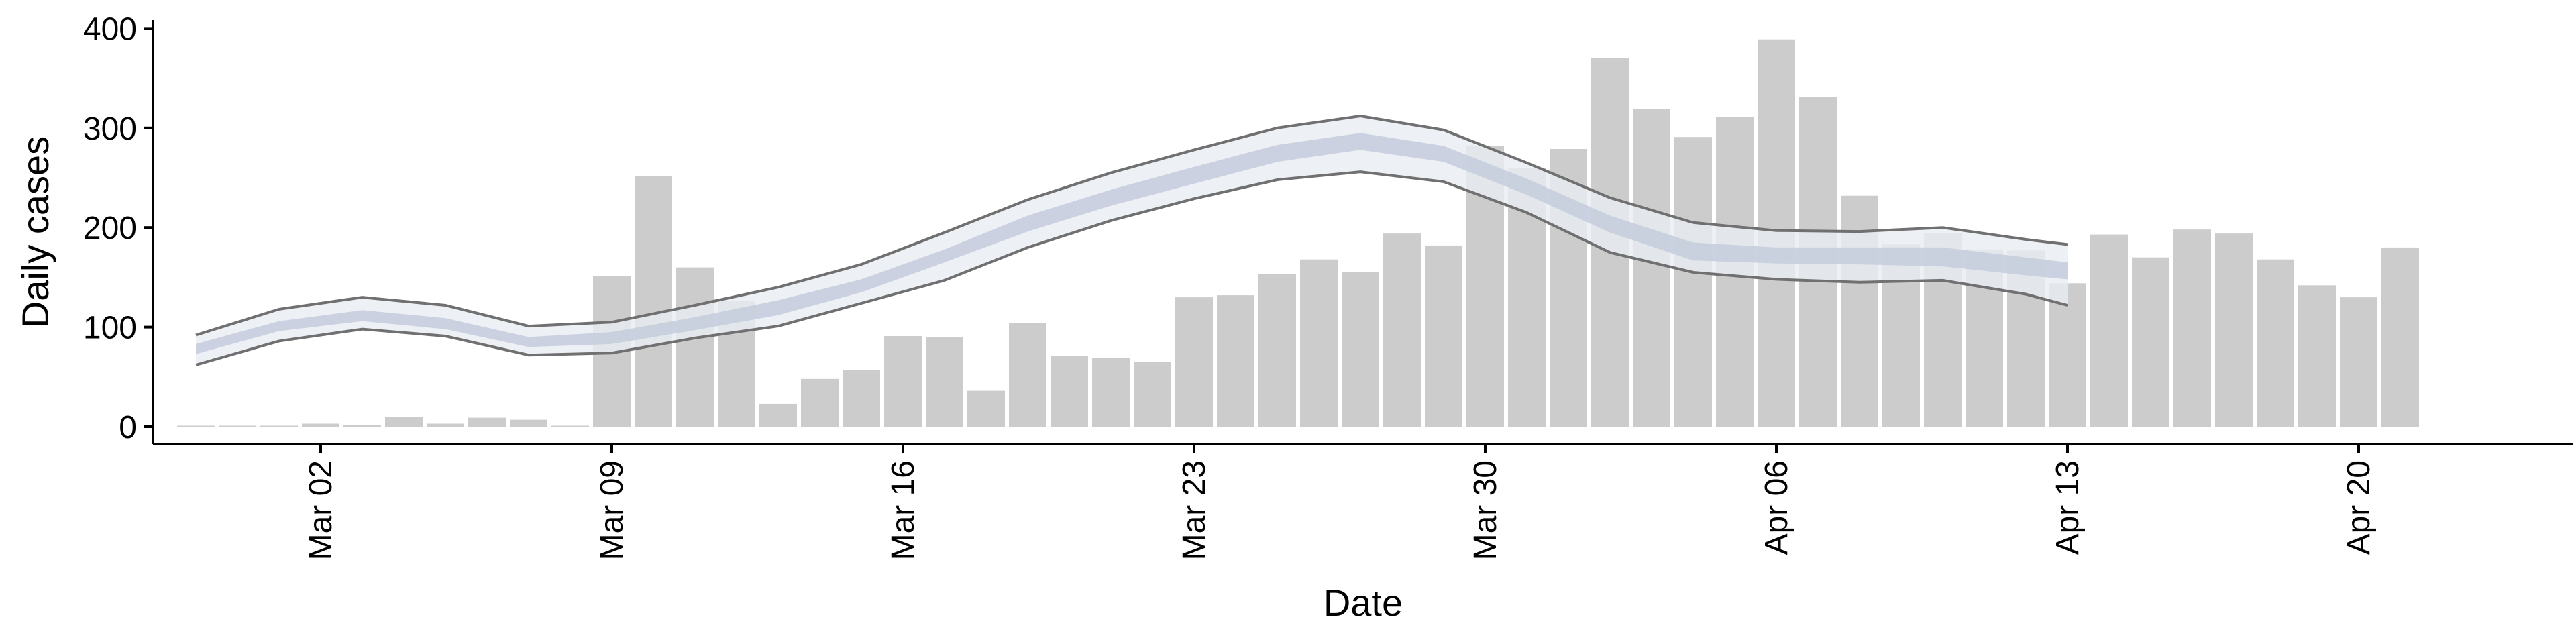 This screenshot has height=644, width=2576. I want to click on y-tick-label: 300, so click(110, 129).